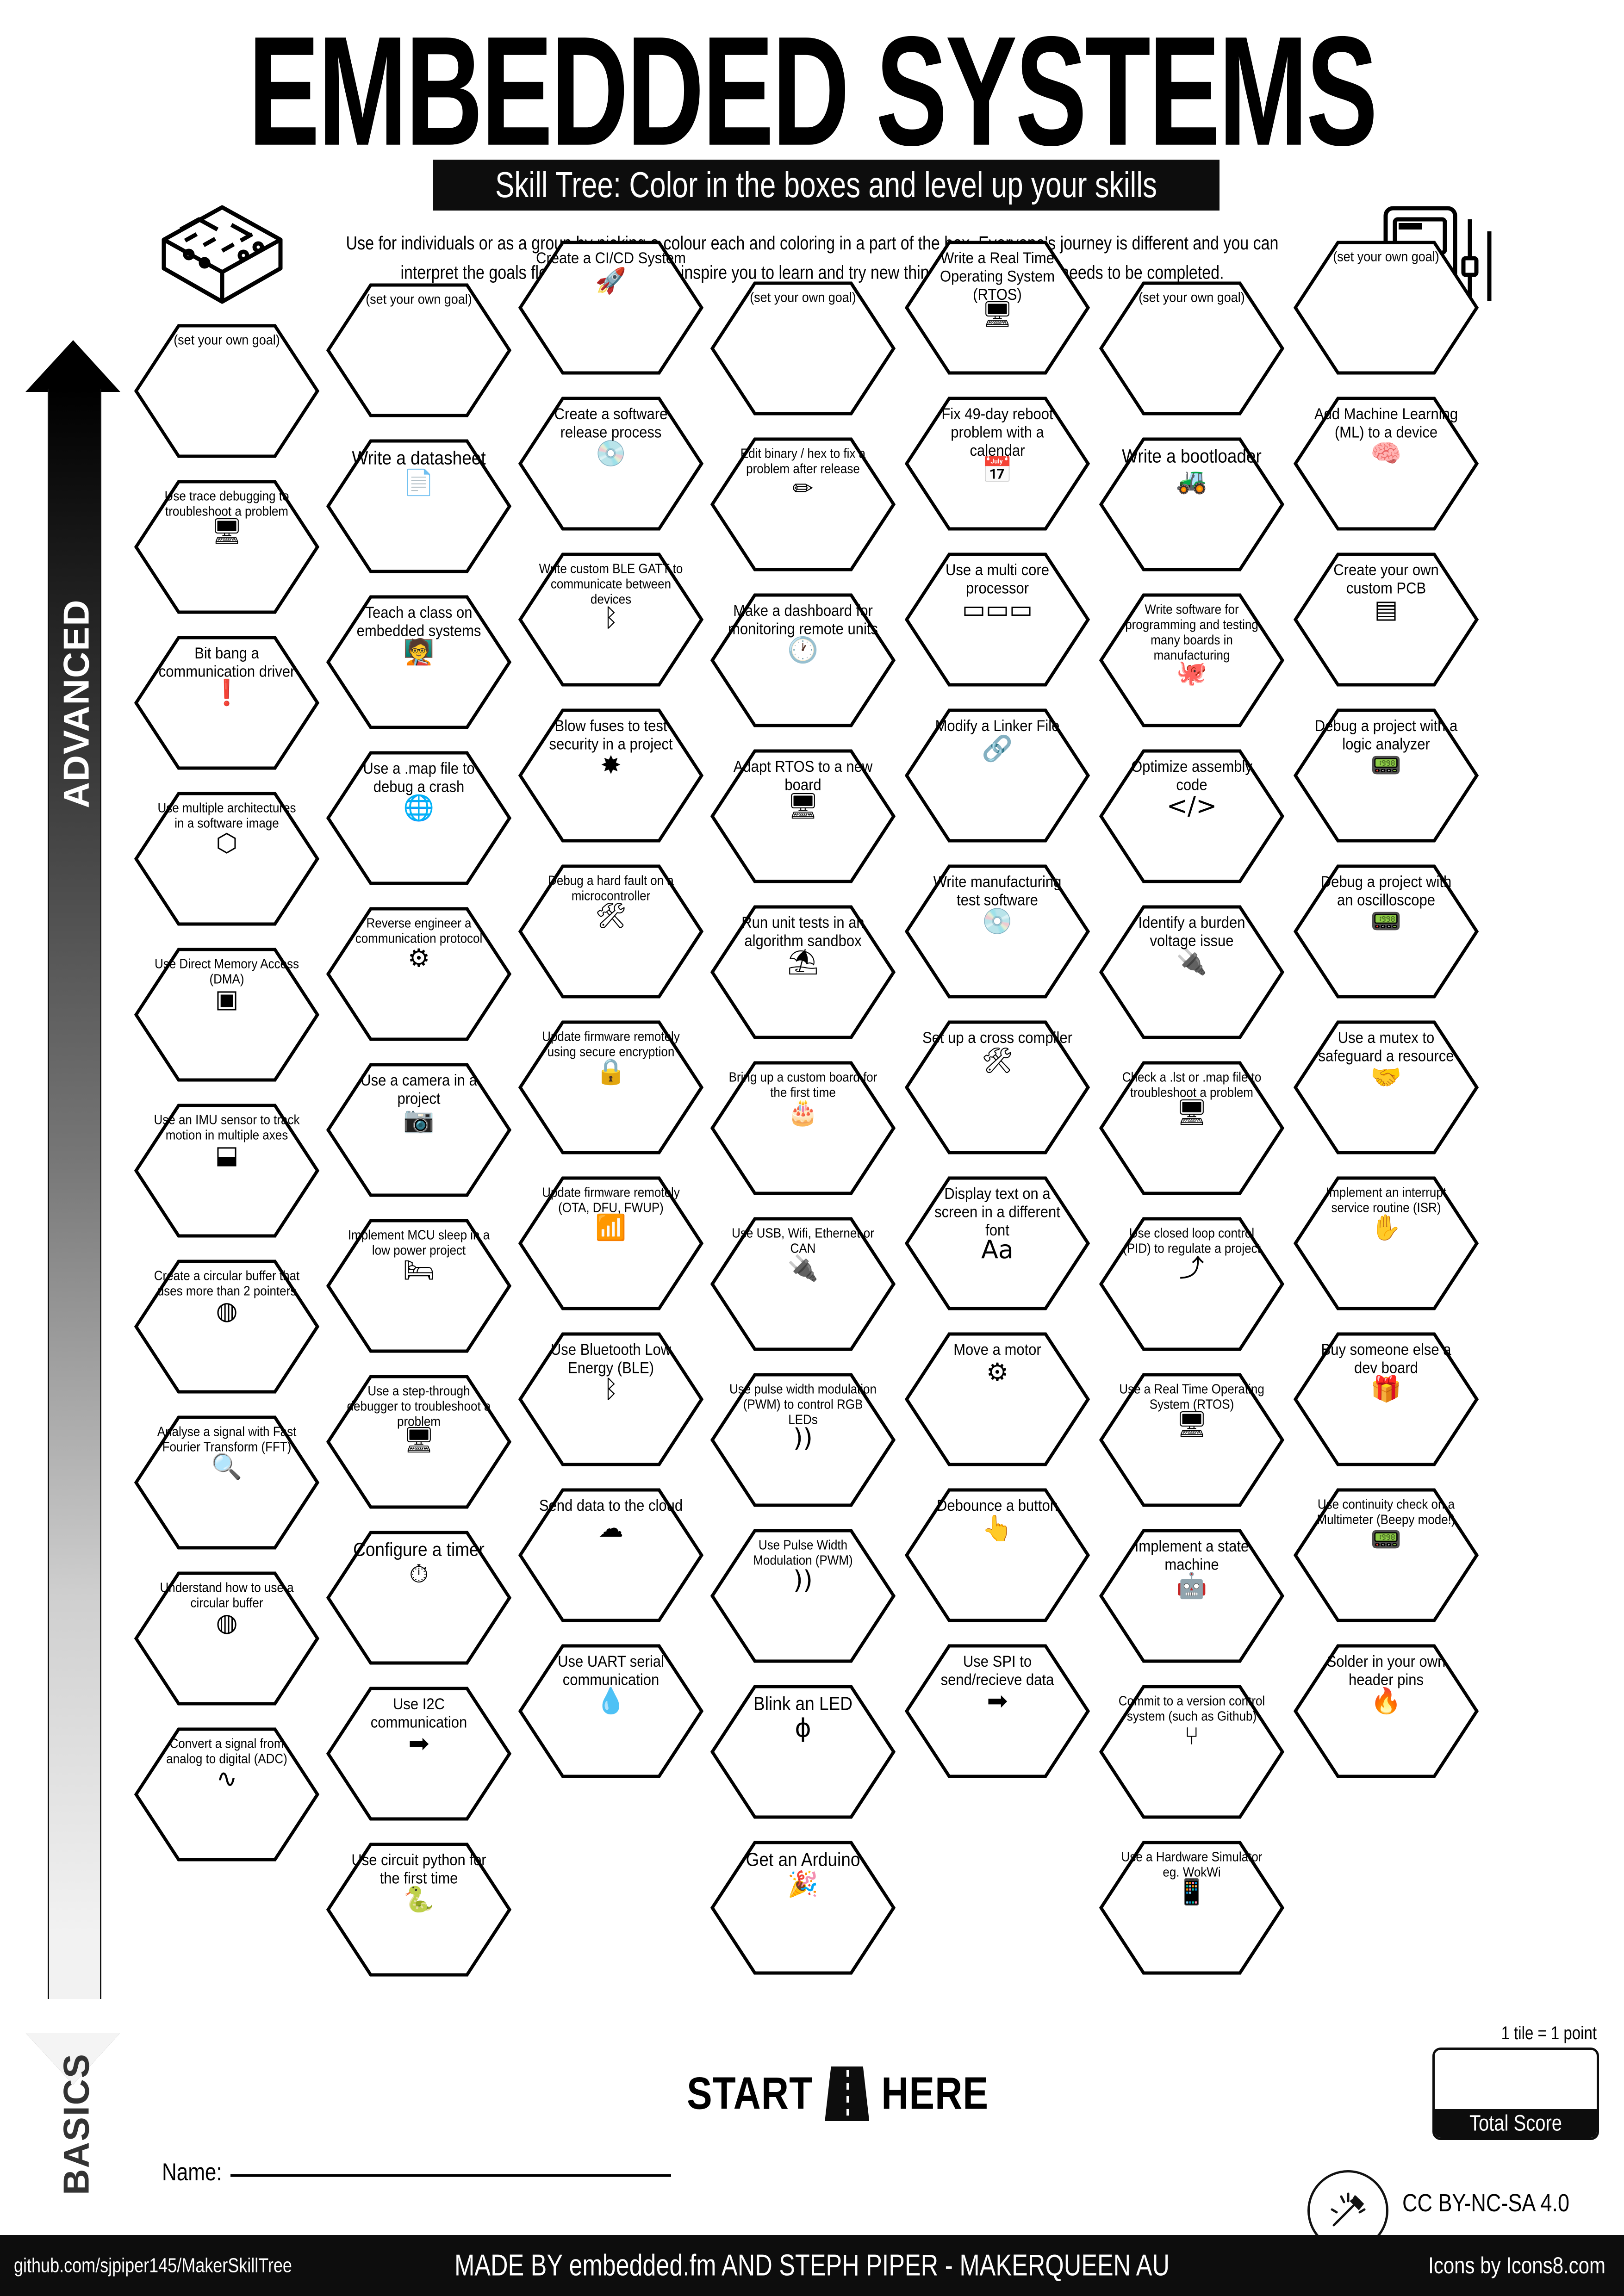  What do you see at coordinates (153, 2265) in the screenshot?
I see `github-link: github.com/sjpiper145/MakerSkillTree` at bounding box center [153, 2265].